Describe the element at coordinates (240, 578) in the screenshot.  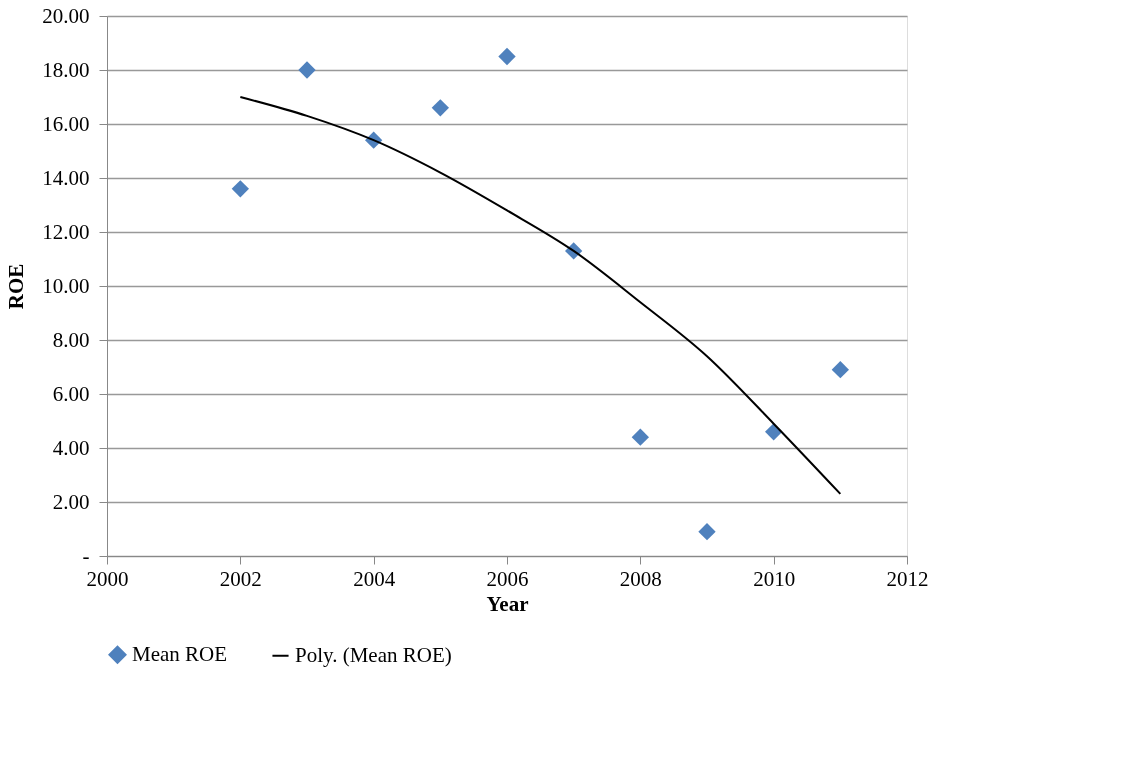
I see `x-tick-label: 2002` at that location.